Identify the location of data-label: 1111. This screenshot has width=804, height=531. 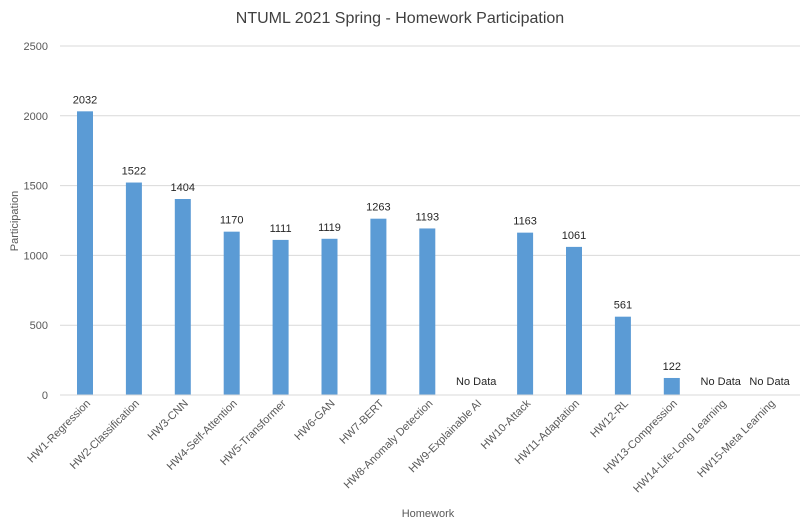
(281, 229).